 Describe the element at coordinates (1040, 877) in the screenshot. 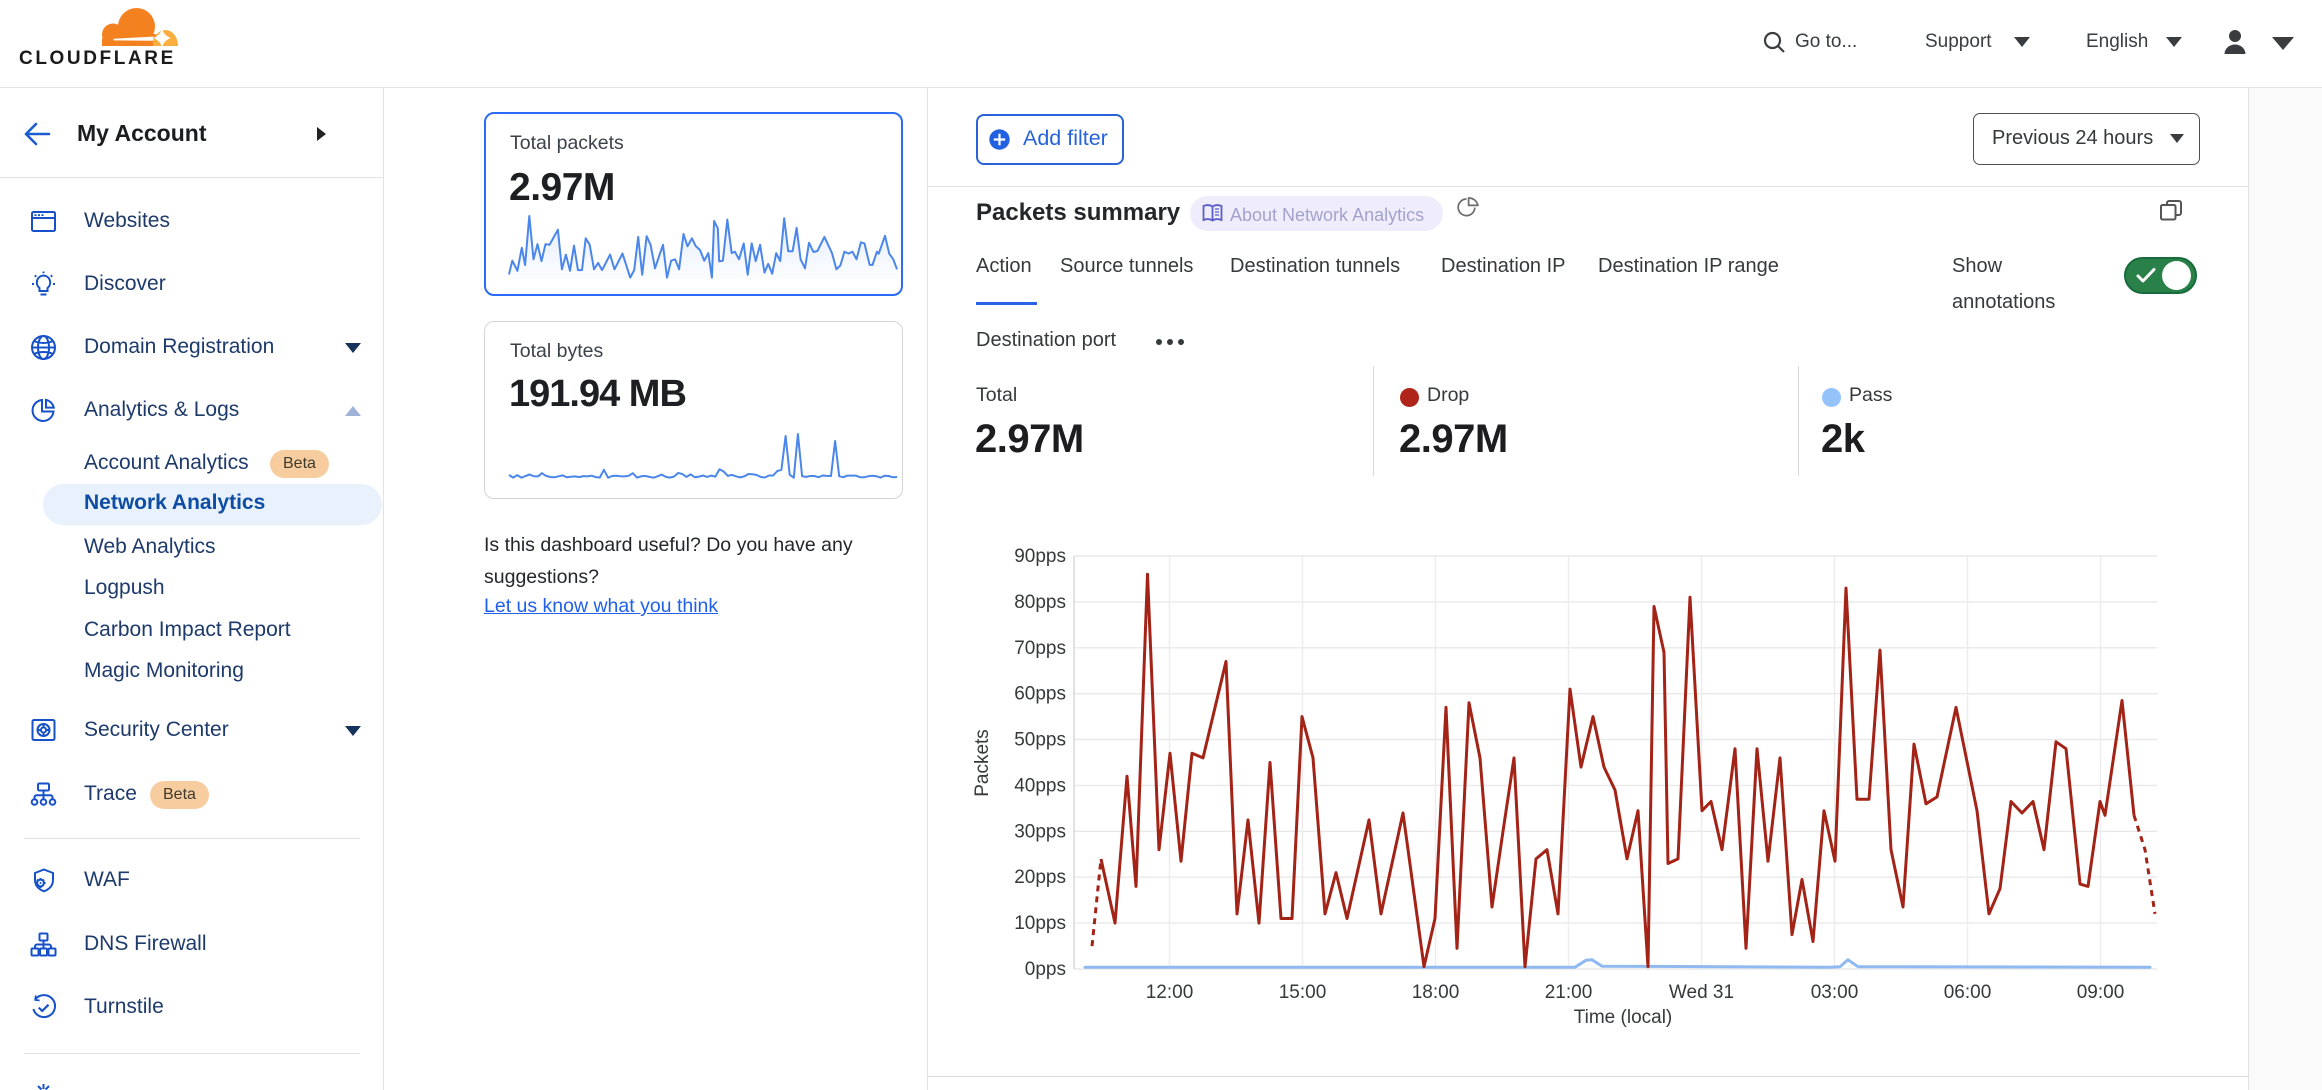

I see `svg-text: 20pps` at that location.